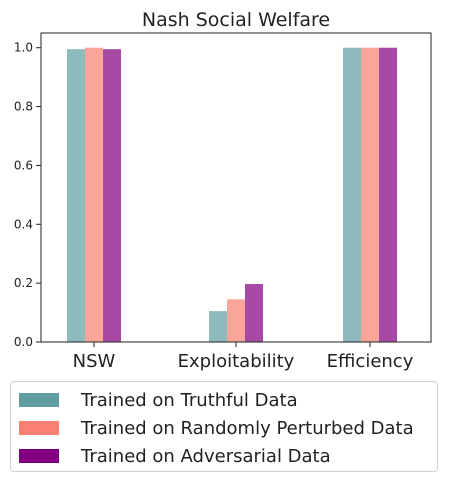 The width and height of the screenshot is (449, 484). I want to click on bar-series2-exploitability, so click(254, 313).